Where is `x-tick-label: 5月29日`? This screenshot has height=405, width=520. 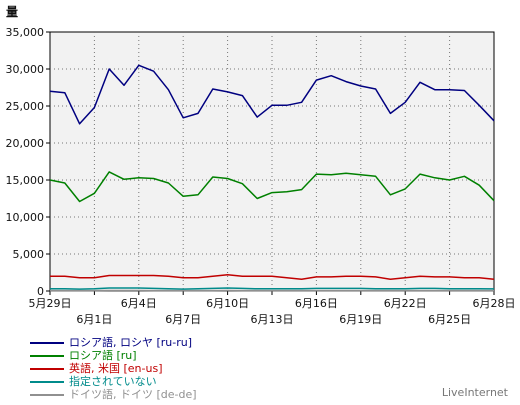
x-tick-label: 5月29日 is located at coordinates (50, 303).